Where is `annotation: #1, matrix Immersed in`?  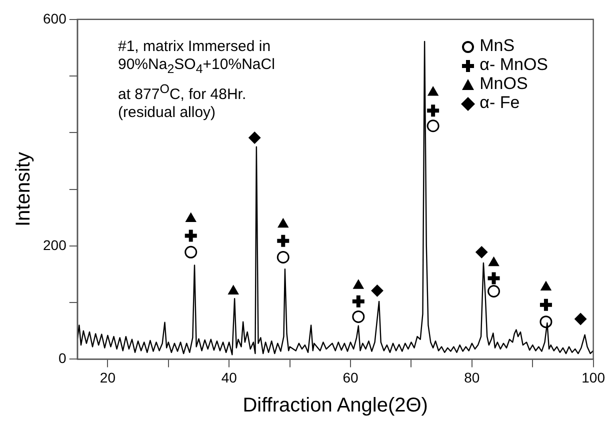
annotation: #1, matrix Immersed in is located at coordinates (195, 47).